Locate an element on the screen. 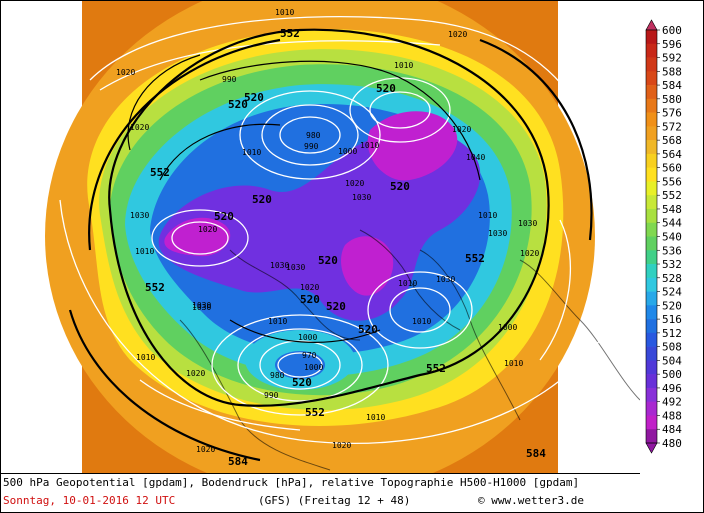  field-magenta-north is located at coordinates (412, 146).